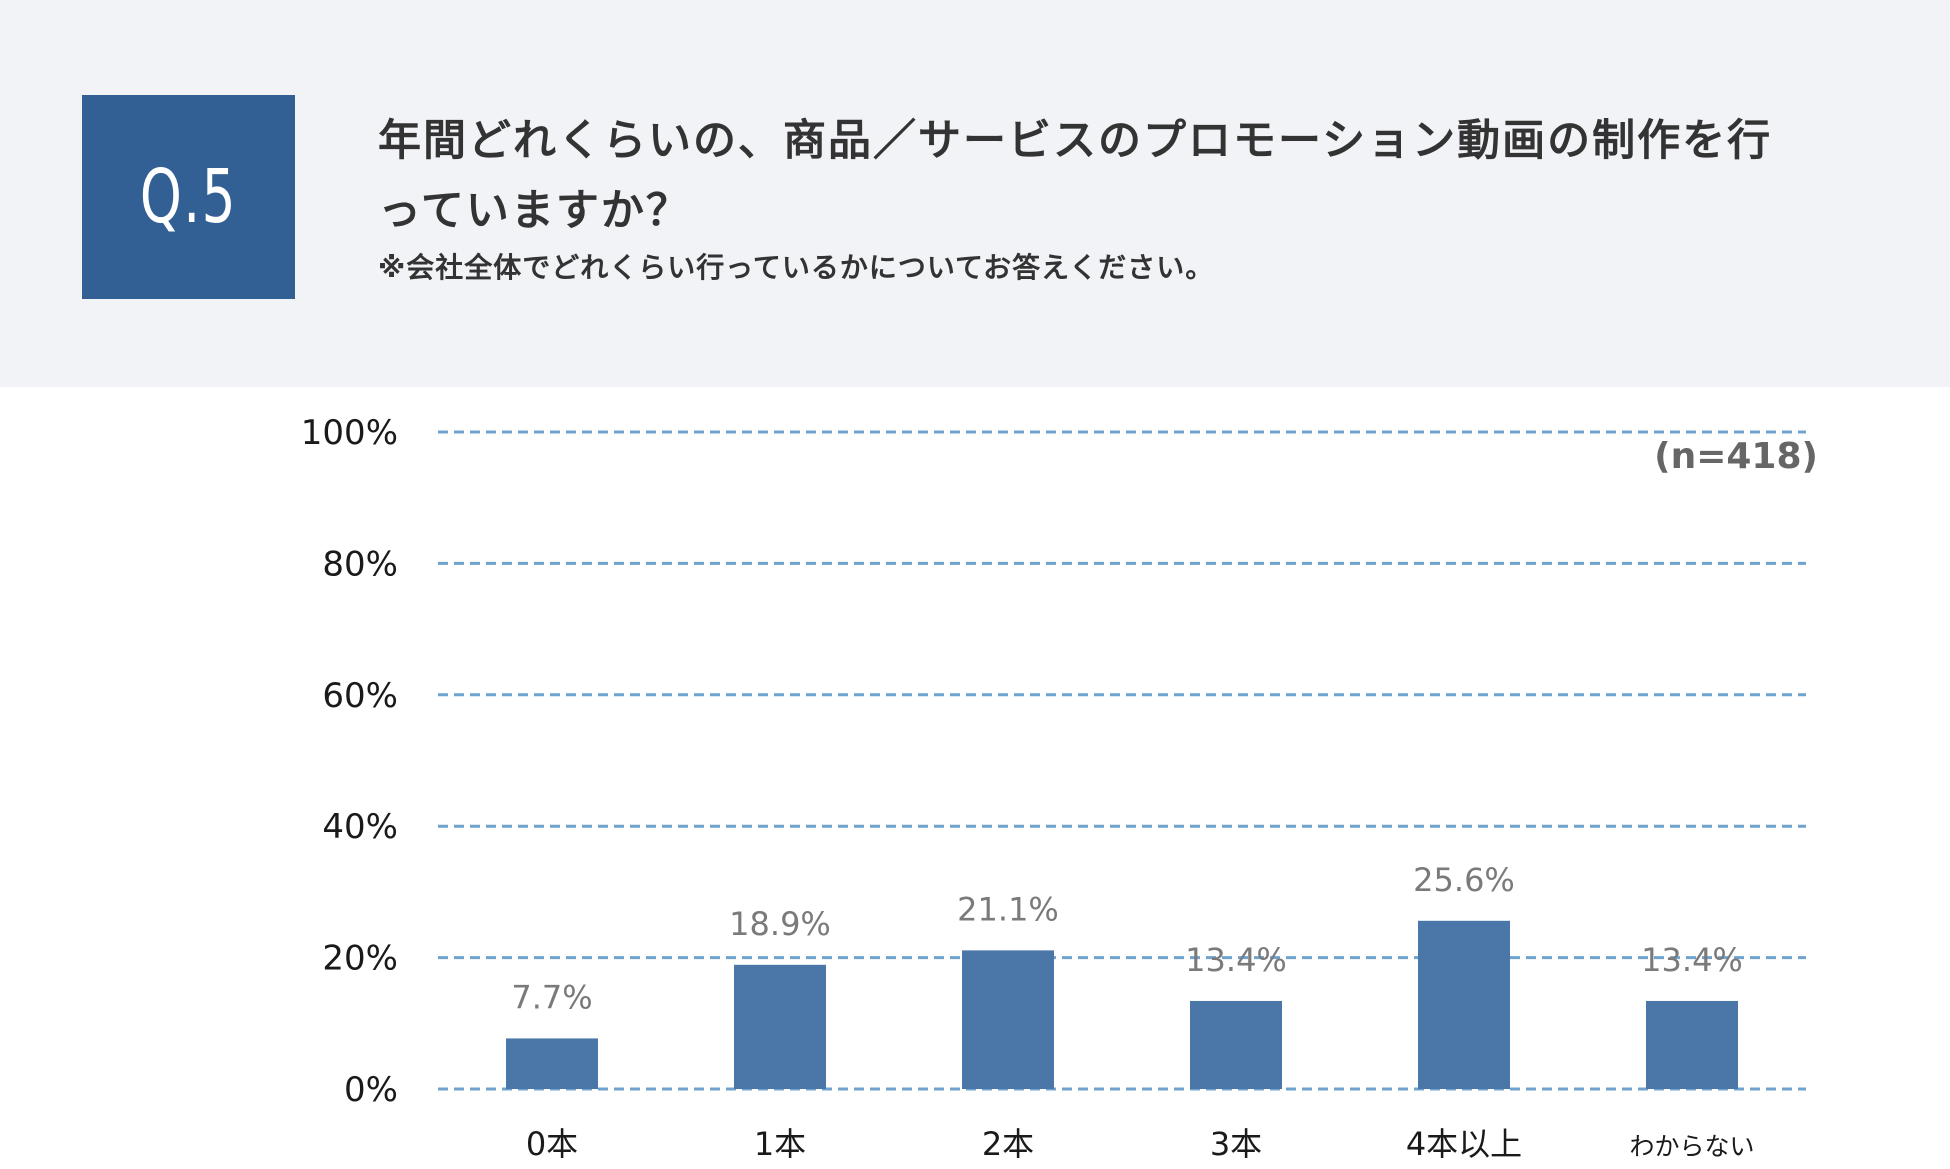  What do you see at coordinates (1691, 1146) in the screenshot?
I see `x-category-label: わからない` at bounding box center [1691, 1146].